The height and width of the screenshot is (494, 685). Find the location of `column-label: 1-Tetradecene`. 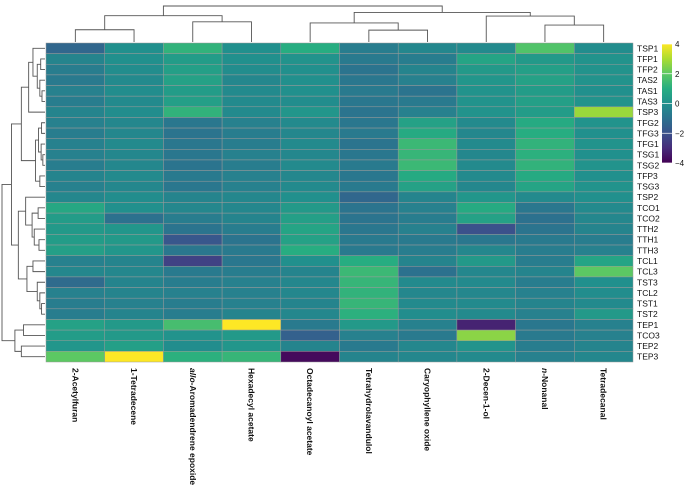

column-label: 1-Tetradecene is located at coordinates (134, 396).